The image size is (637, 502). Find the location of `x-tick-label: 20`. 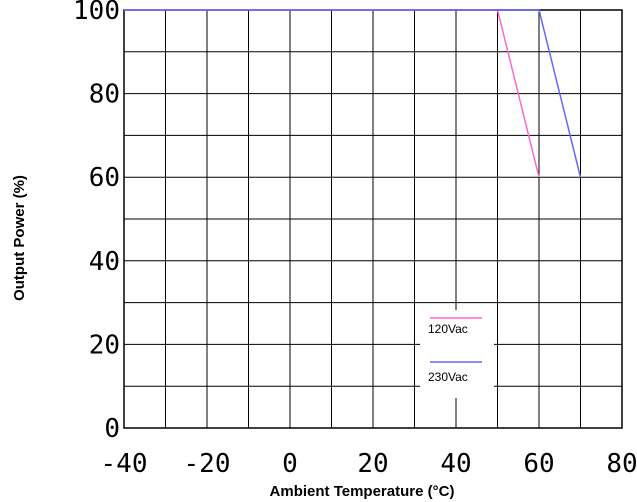

x-tick-label: 20 is located at coordinates (372, 464).